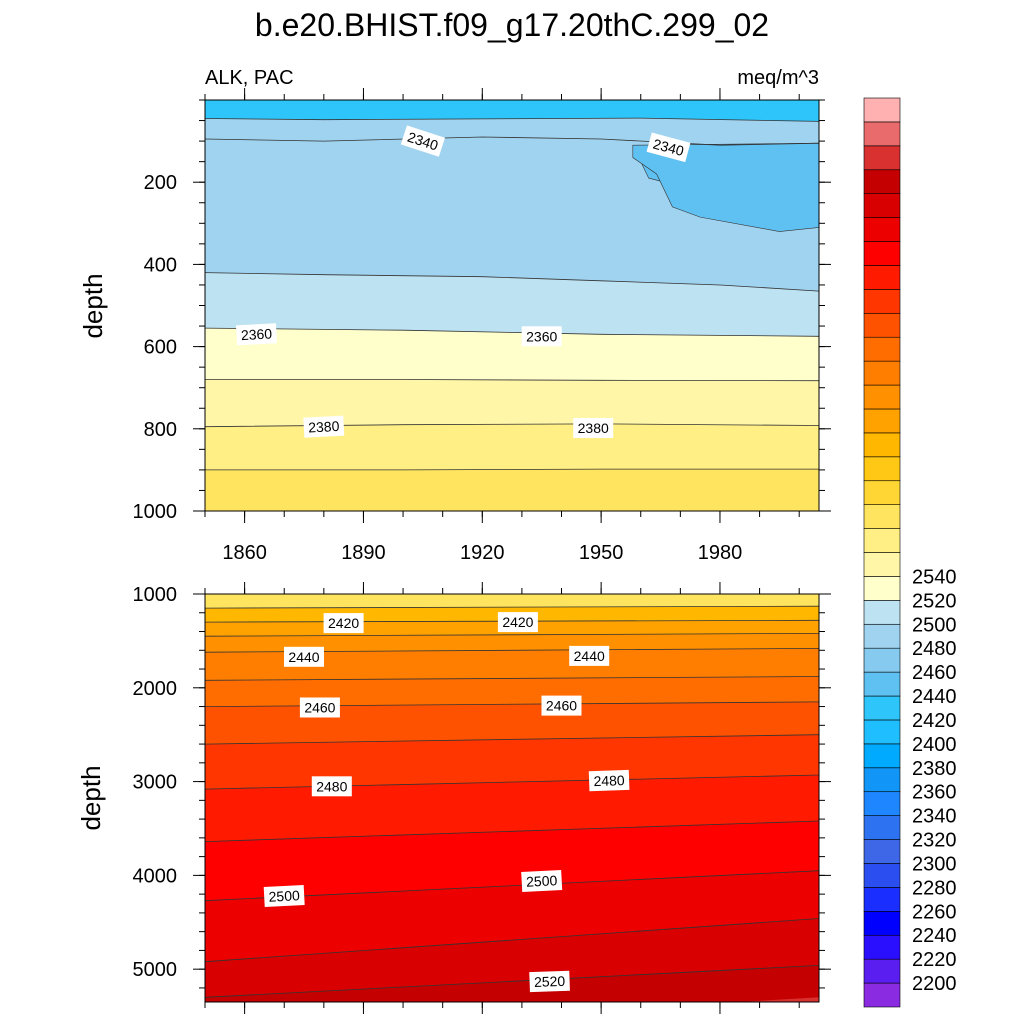 This screenshot has width=1024, height=1024. Describe the element at coordinates (160, 183) in the screenshot. I see `y-tick-label: 200` at that location.